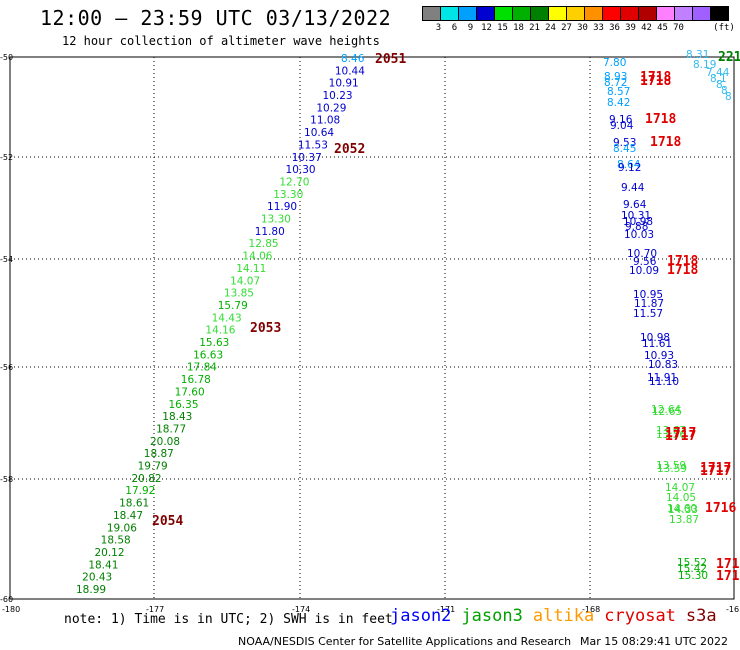  What do you see at coordinates (615, 77) in the screenshot?
I see `wave-height-value: 8.93` at bounding box center [615, 77].